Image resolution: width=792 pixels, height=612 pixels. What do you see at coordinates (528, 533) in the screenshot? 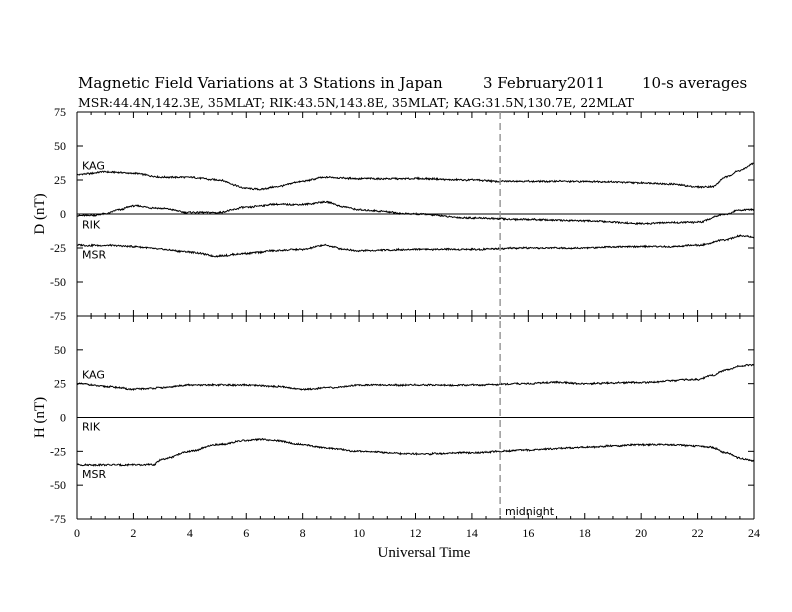
I see `x-tick-label: 16` at bounding box center [528, 533].